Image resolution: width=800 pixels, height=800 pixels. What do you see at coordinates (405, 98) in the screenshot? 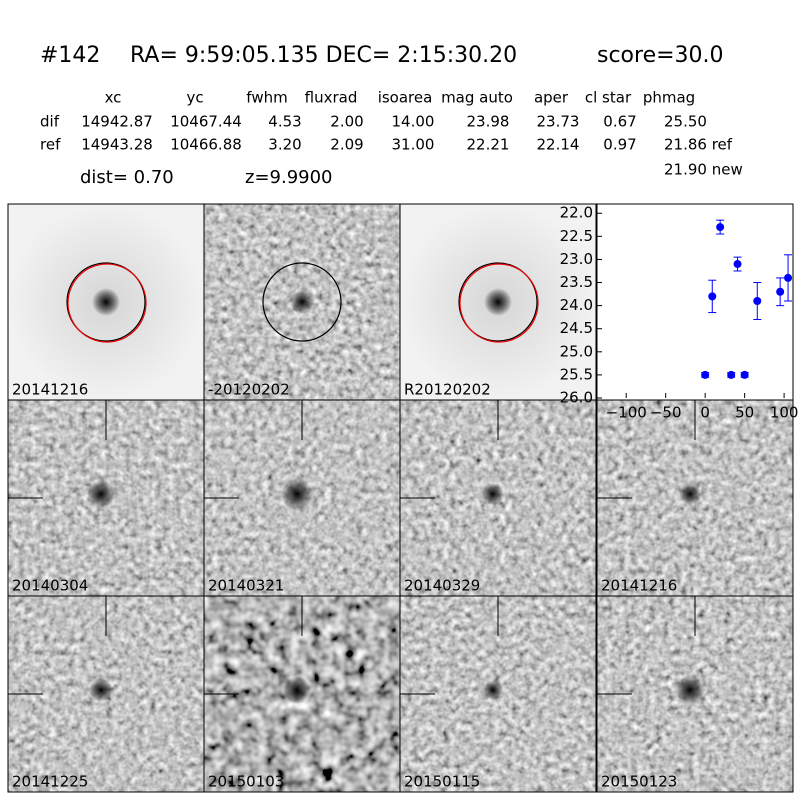
I see `column-header: isoarea` at bounding box center [405, 98].